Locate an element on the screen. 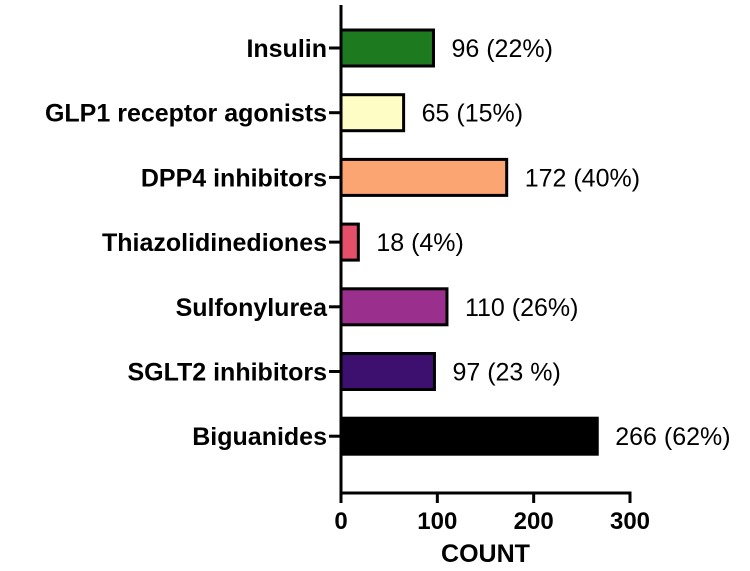  category-label-dpp4-inhibitors: DPP4 inhibitors is located at coordinates (234, 178).